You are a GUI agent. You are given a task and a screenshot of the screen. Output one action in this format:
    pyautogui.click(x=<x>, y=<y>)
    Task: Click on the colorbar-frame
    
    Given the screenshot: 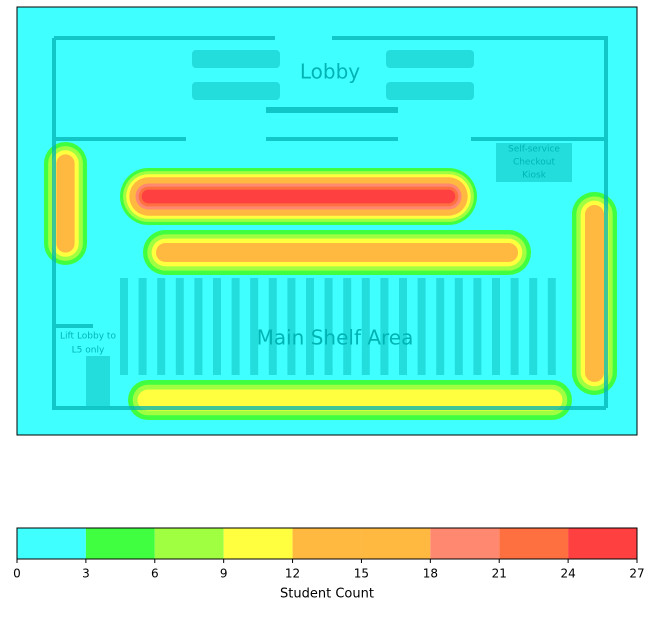 What is the action you would take?
    pyautogui.click(x=327, y=543)
    